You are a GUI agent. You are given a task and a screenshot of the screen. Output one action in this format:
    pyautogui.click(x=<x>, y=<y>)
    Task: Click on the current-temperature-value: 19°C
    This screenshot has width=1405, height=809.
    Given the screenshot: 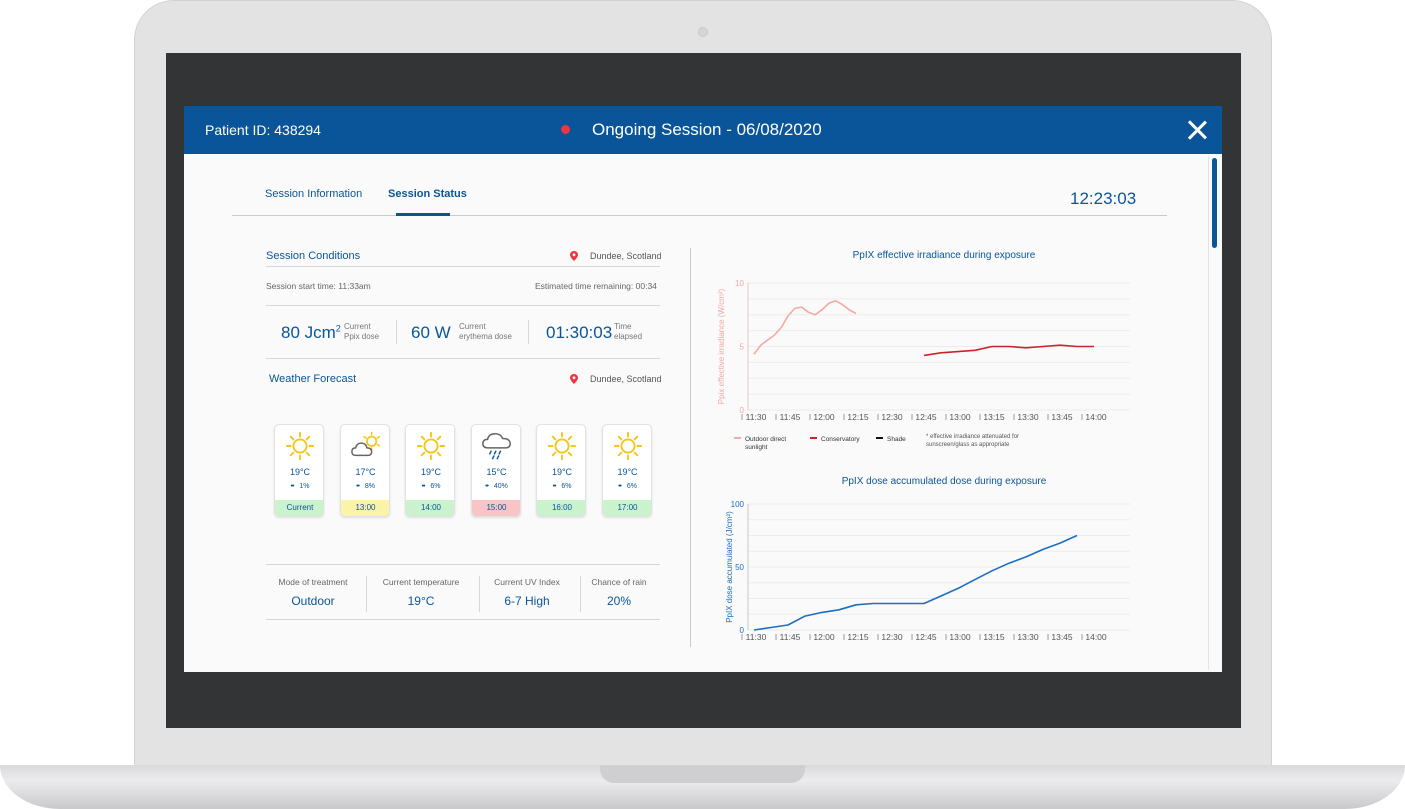 What is the action you would take?
    pyautogui.click(x=421, y=601)
    